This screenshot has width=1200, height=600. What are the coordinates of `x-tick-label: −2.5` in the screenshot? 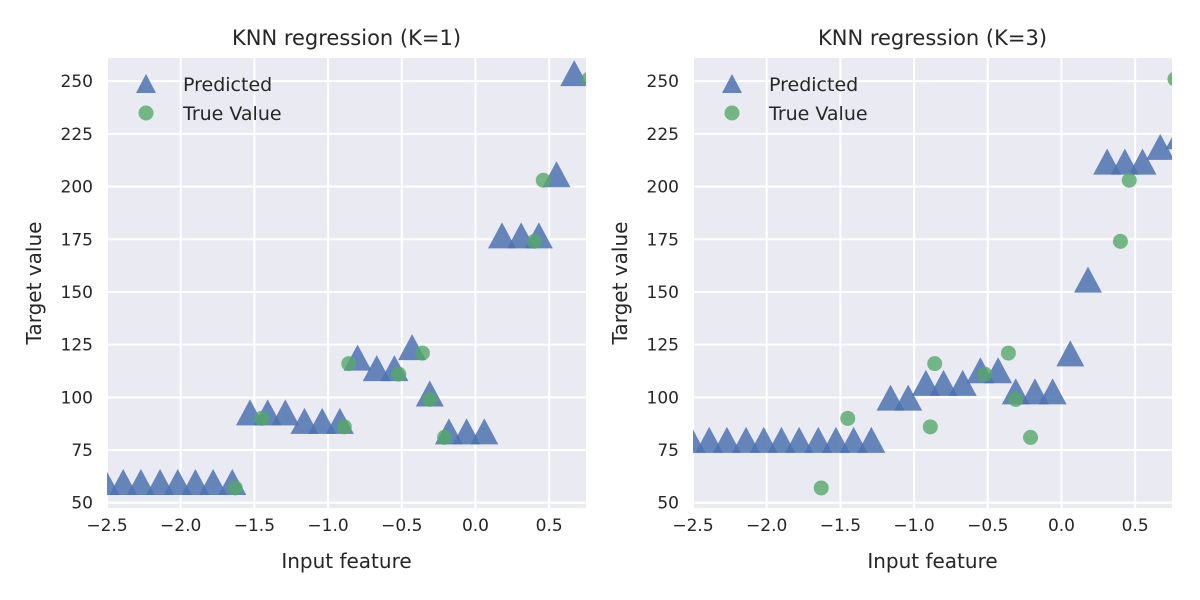 It's located at (692, 526).